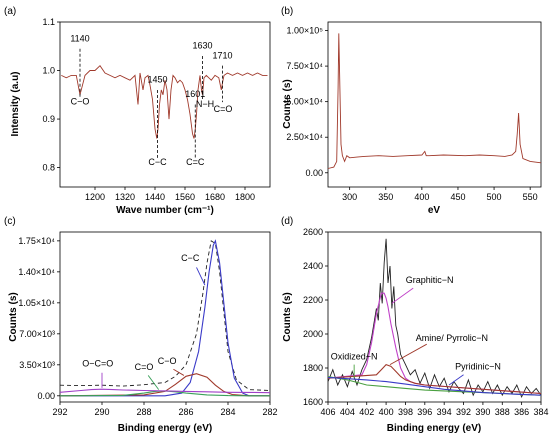 The width and height of the screenshot is (550, 437). Describe the element at coordinates (463, 412) in the screenshot. I see `panel-d-xtick-label: 392` at that location.